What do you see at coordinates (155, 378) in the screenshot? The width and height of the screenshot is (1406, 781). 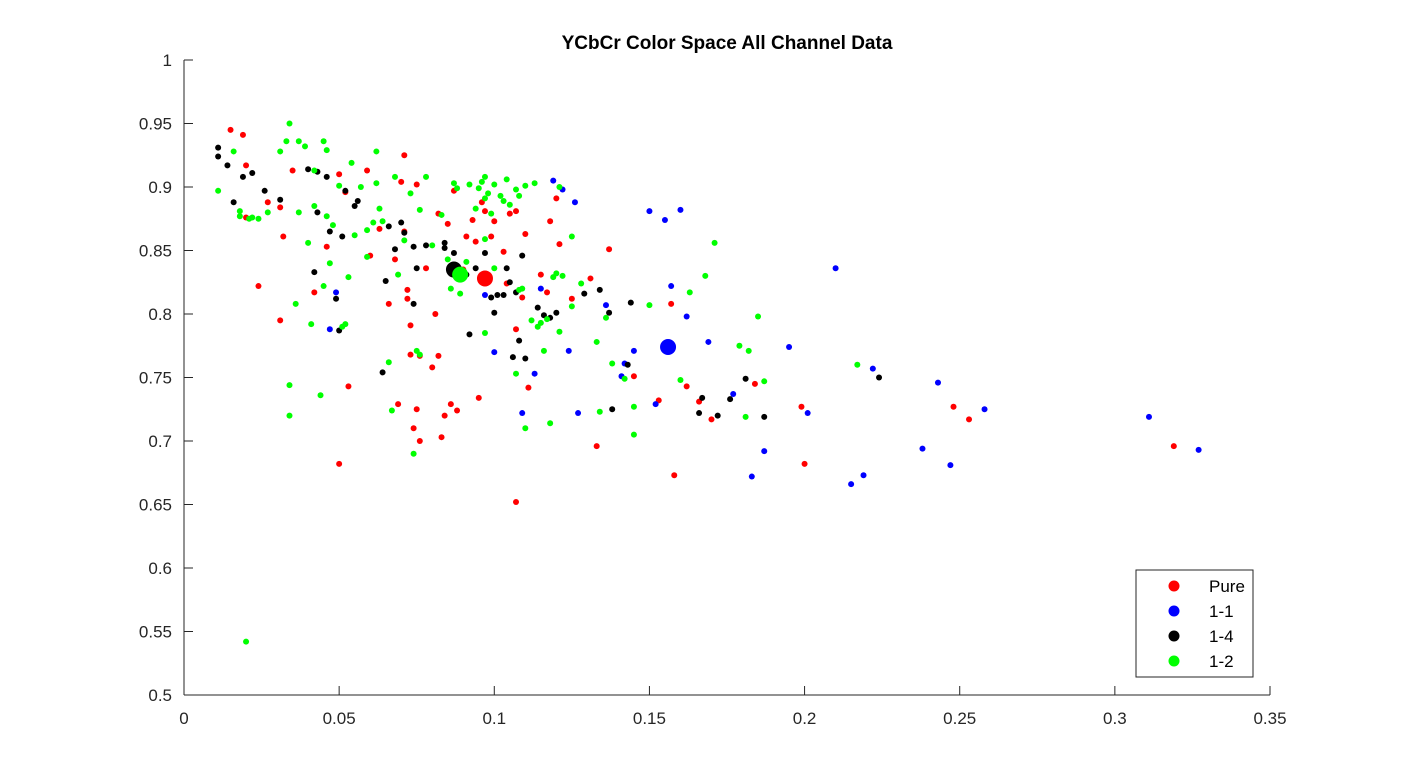 I see `y-tick-label: 0.75` at bounding box center [155, 378].